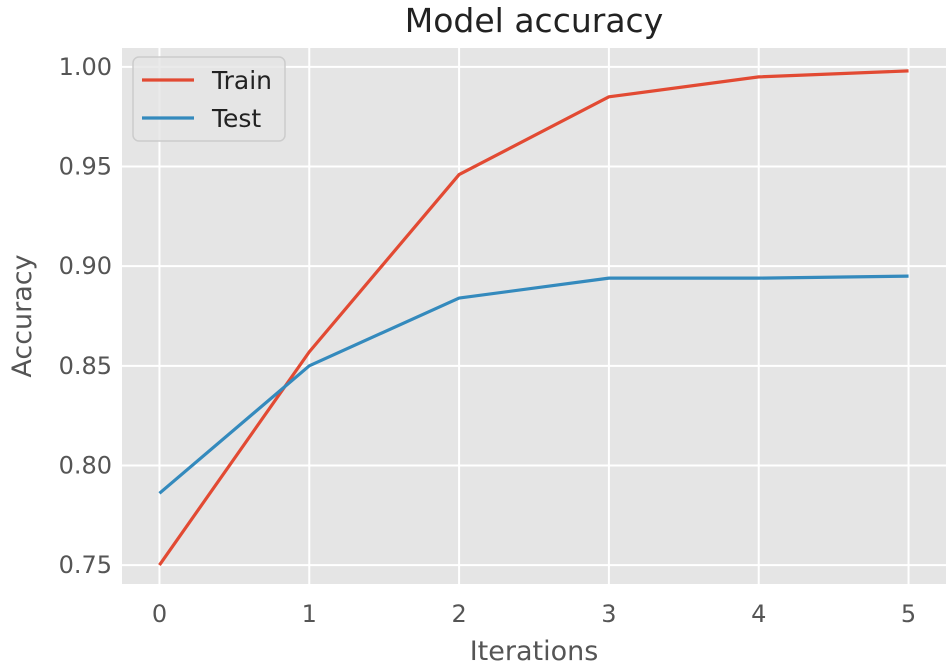 The width and height of the screenshot is (950, 667). I want to click on x-axis-label: Iterations, so click(534, 651).